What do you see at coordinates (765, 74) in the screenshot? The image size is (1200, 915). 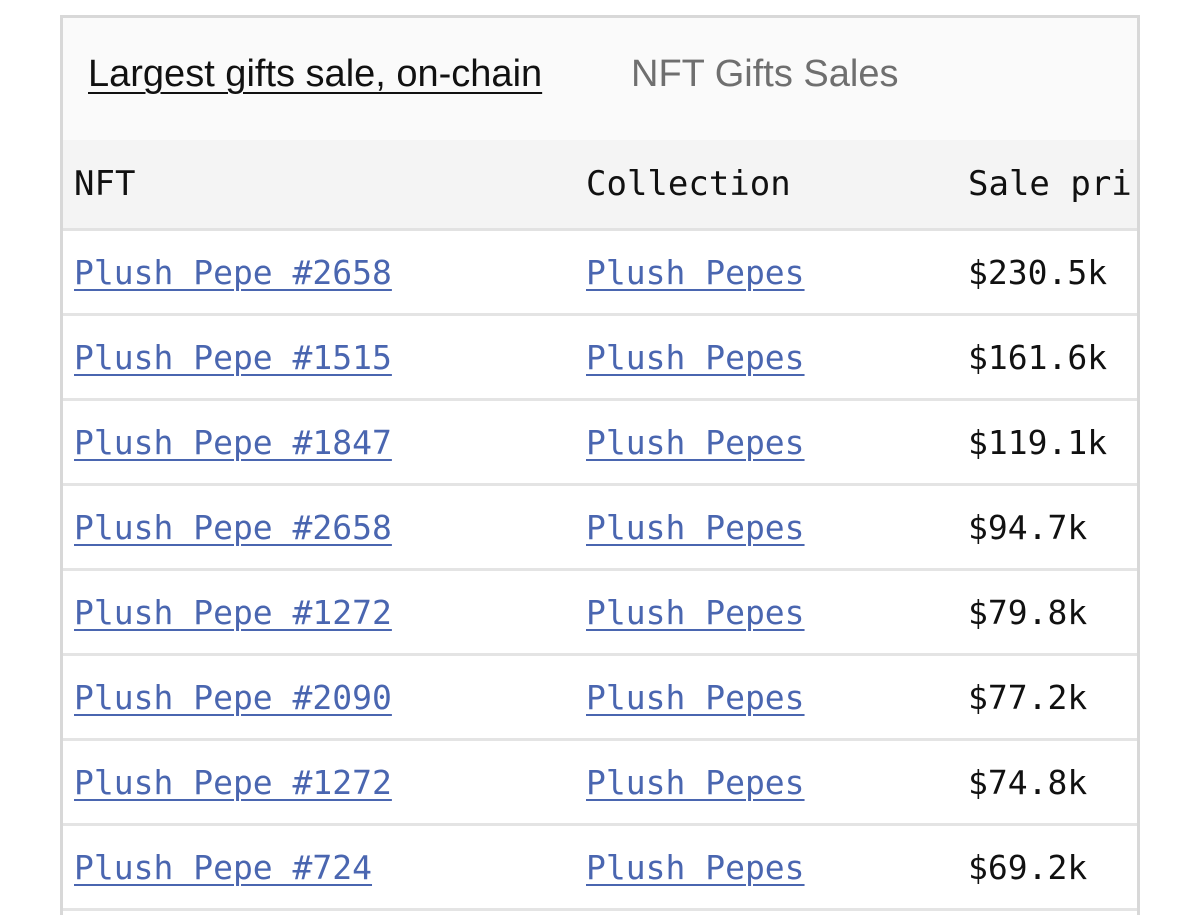 I see `card-subtitle: NFT Gifts Sales` at bounding box center [765, 74].